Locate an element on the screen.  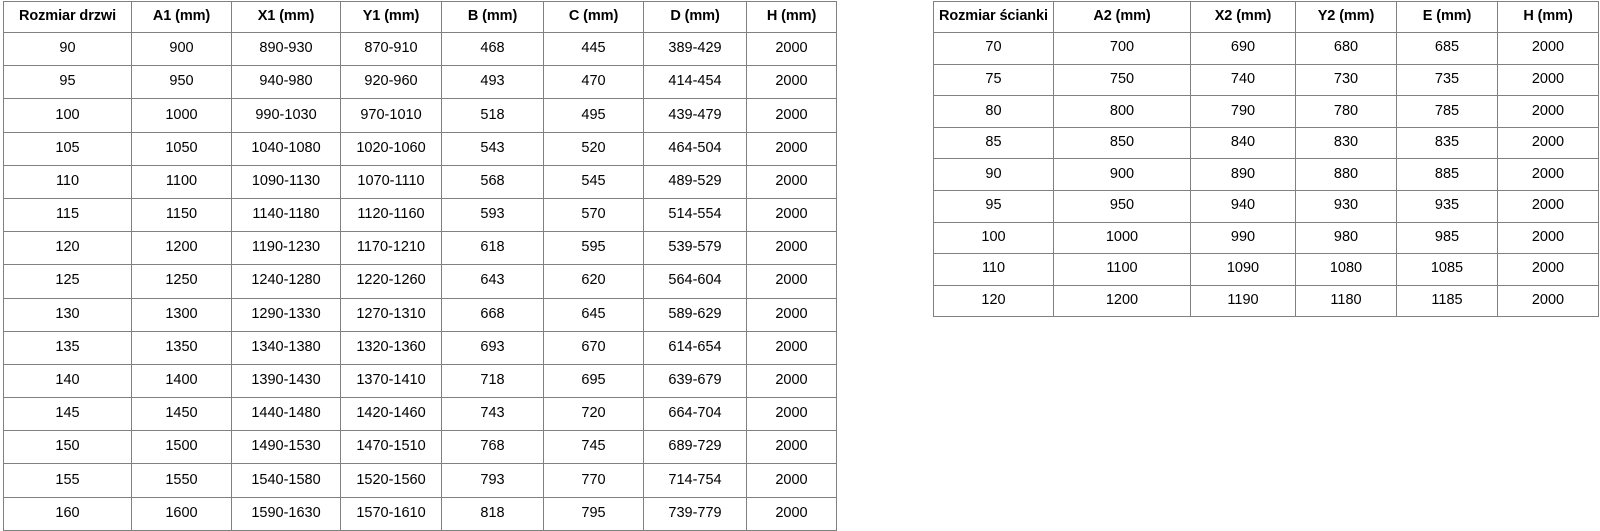
data-cell: 718 is located at coordinates (492, 381).